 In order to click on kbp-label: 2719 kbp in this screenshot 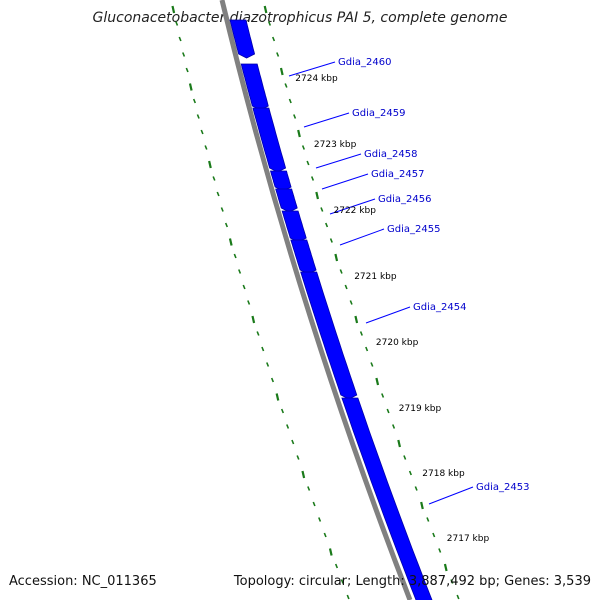, I will do `click(420, 409)`.